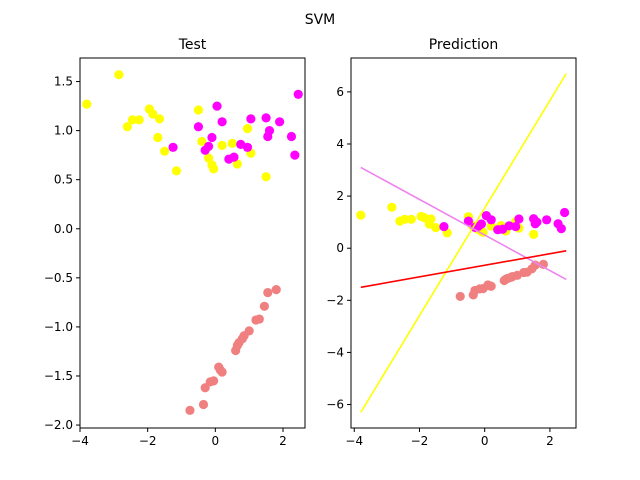 This screenshot has height=480, width=640. I want to click on test-panel-title: Test, so click(192, 45).